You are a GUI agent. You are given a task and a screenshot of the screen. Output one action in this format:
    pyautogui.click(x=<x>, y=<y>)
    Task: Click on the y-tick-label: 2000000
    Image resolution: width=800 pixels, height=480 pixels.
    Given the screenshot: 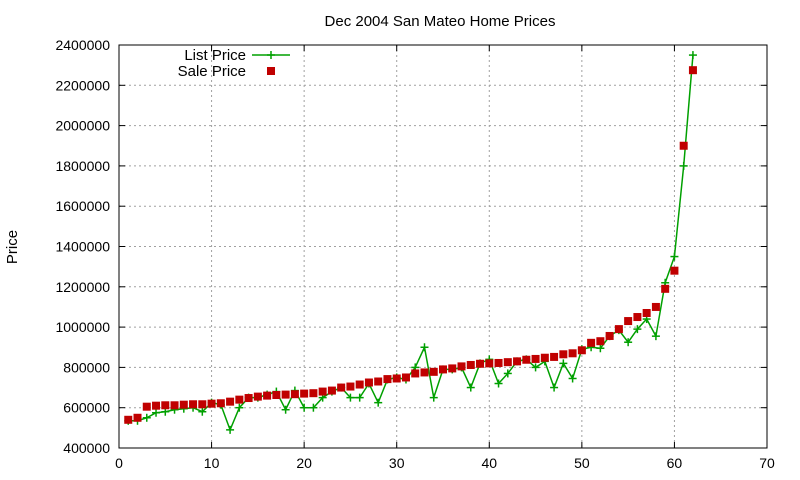 What is the action you would take?
    pyautogui.click(x=82, y=126)
    